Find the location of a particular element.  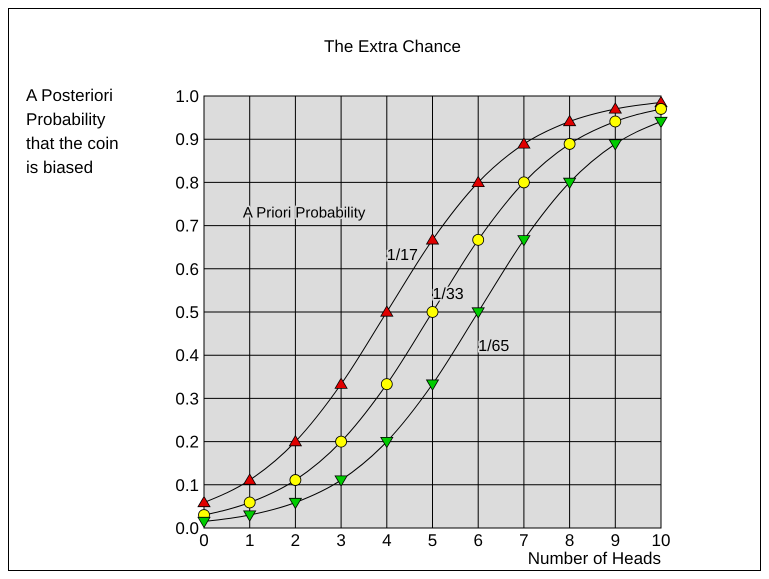

series-label: 1/65 is located at coordinates (494, 346).